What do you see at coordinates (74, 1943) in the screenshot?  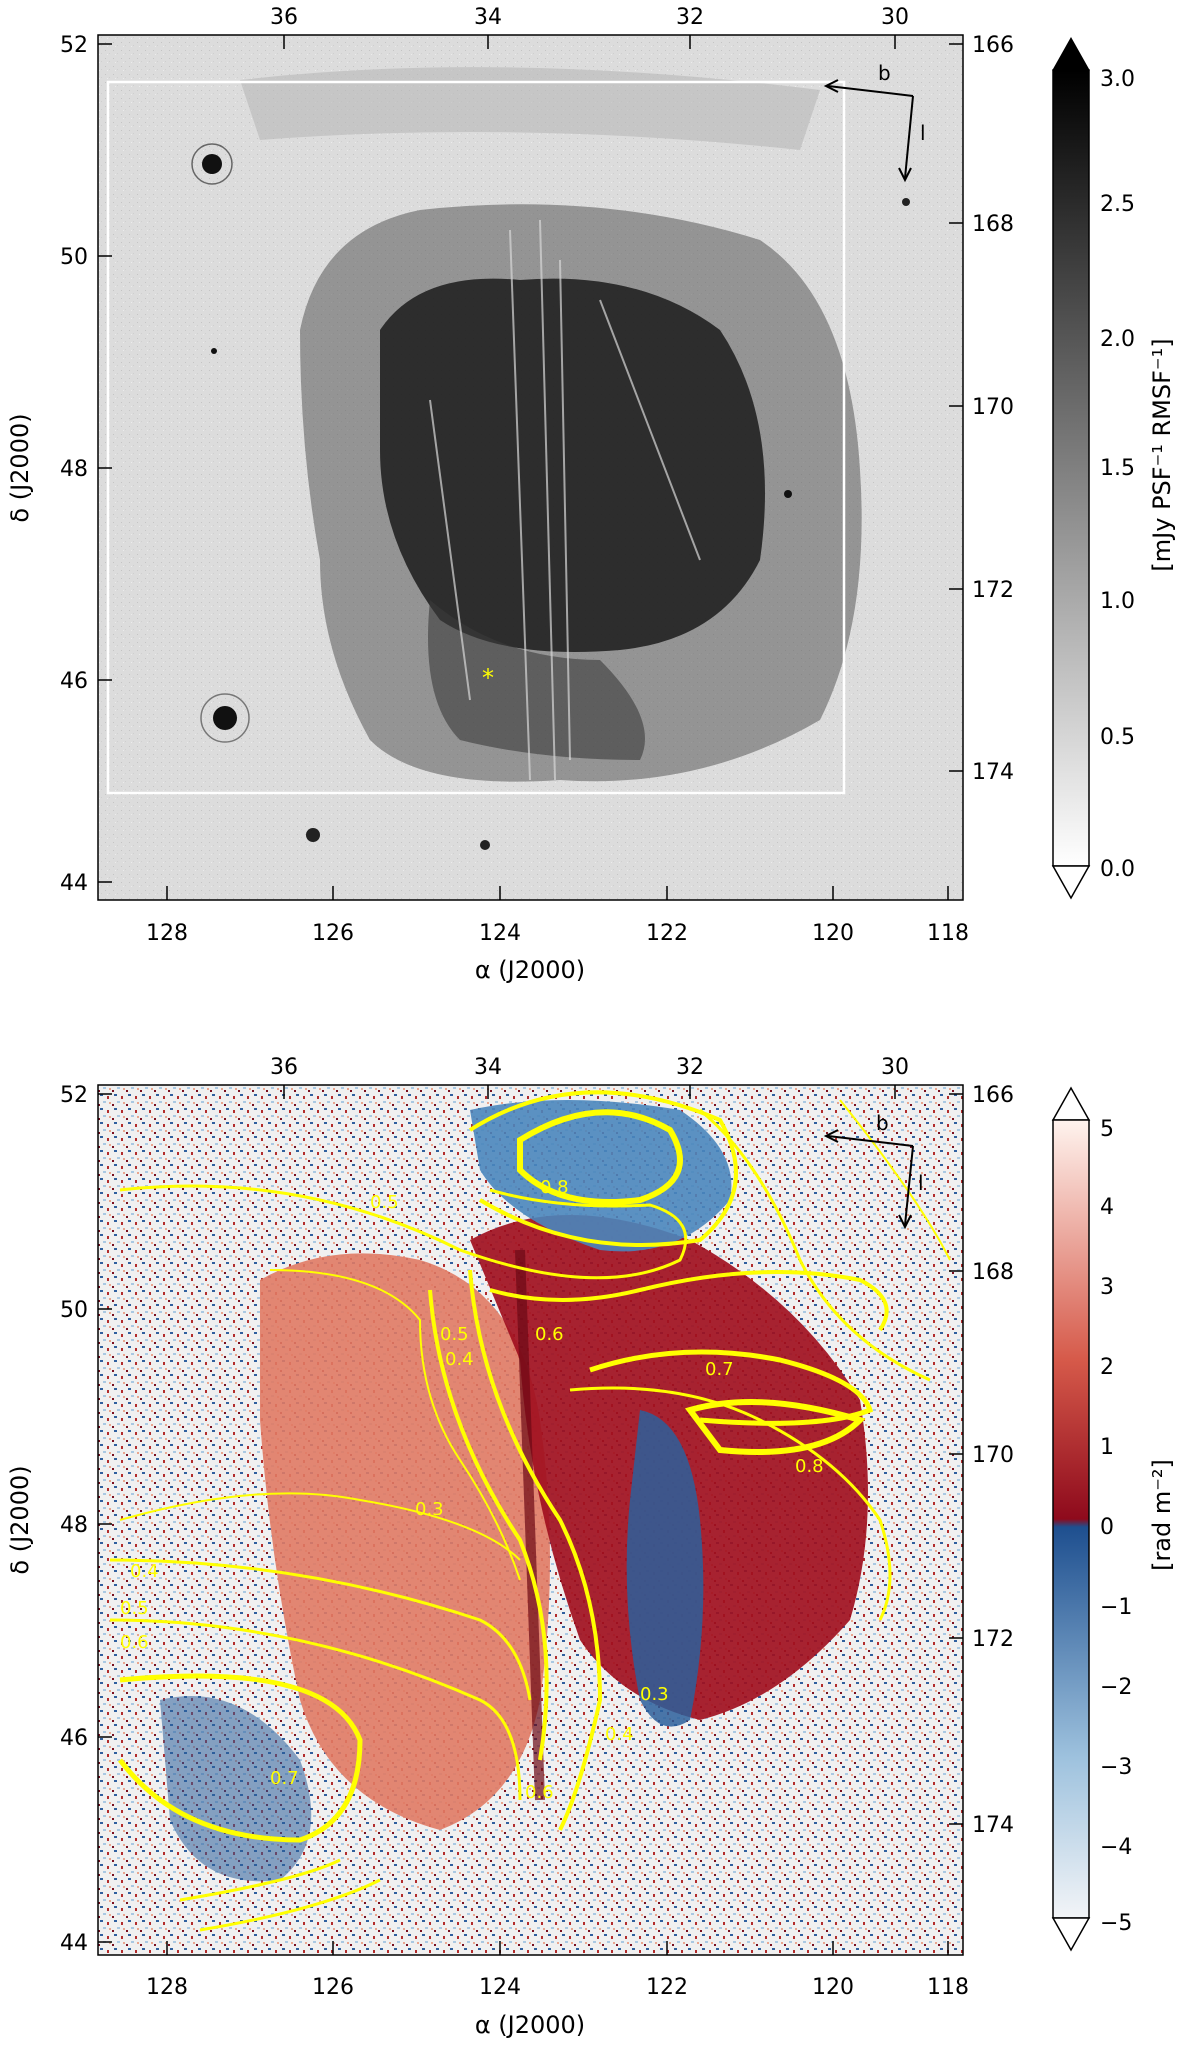 I see `bot-y-tick-4: 44` at bounding box center [74, 1943].